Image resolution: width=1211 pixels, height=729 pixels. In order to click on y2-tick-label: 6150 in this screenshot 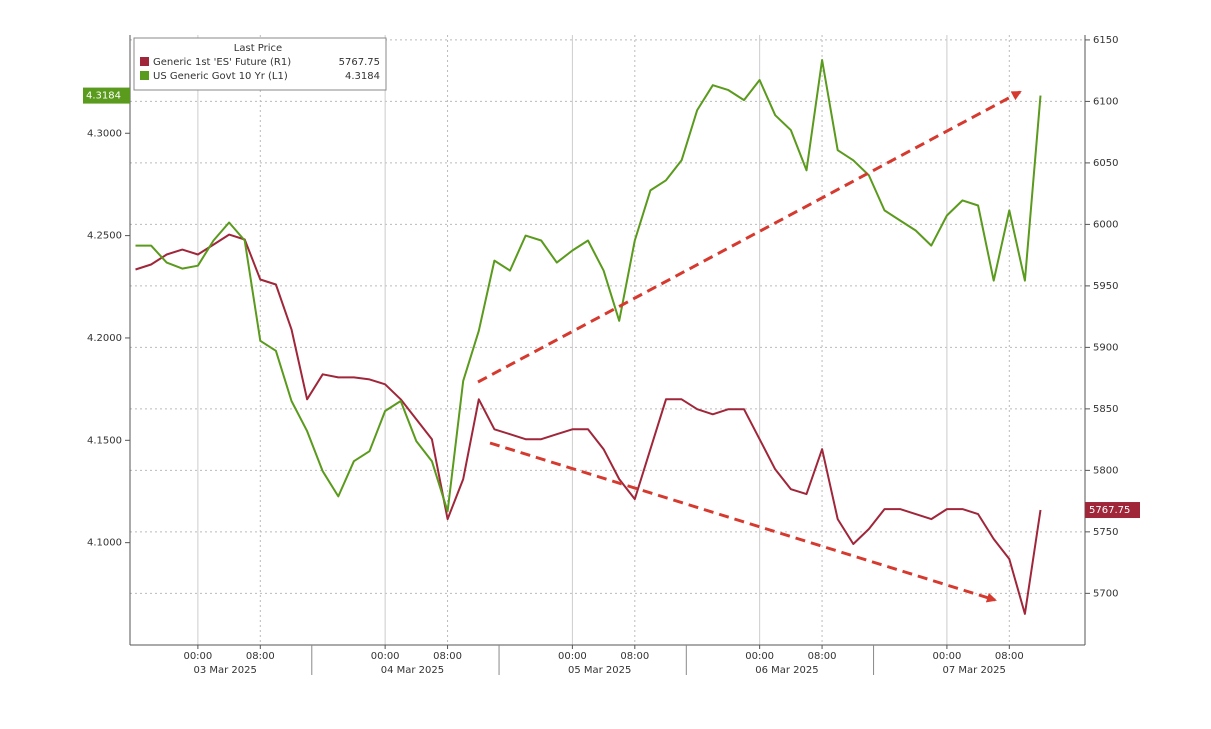, I will do `click(1105, 40)`.